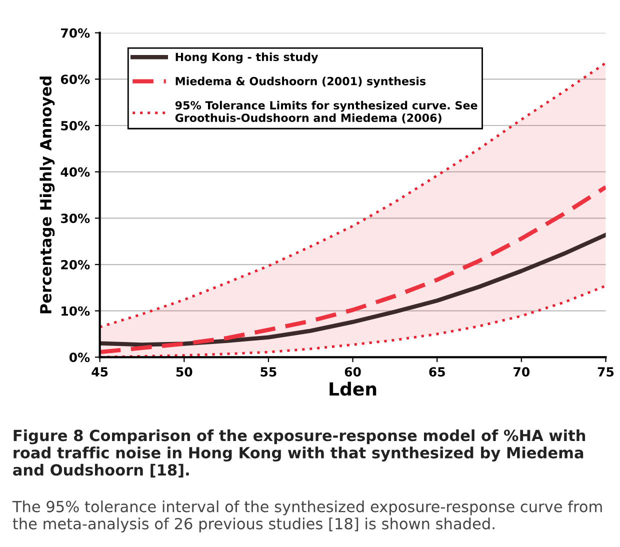 The width and height of the screenshot is (620, 547). What do you see at coordinates (100, 372) in the screenshot?
I see `x-tick-label: 45` at bounding box center [100, 372].